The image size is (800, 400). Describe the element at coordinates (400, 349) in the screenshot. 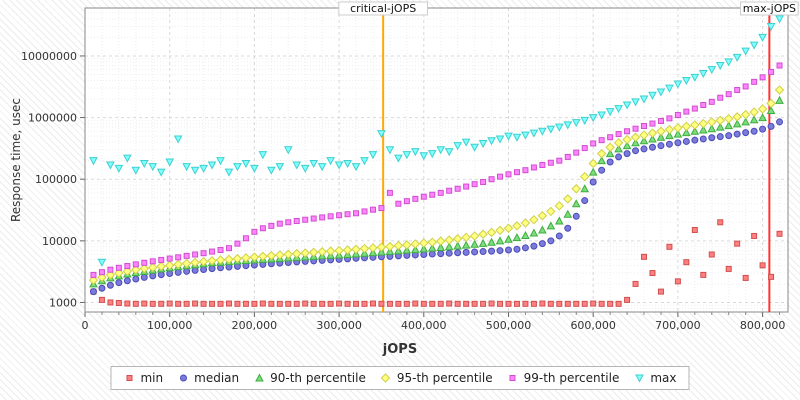

I see `x-axis-label: jOPS` at that location.